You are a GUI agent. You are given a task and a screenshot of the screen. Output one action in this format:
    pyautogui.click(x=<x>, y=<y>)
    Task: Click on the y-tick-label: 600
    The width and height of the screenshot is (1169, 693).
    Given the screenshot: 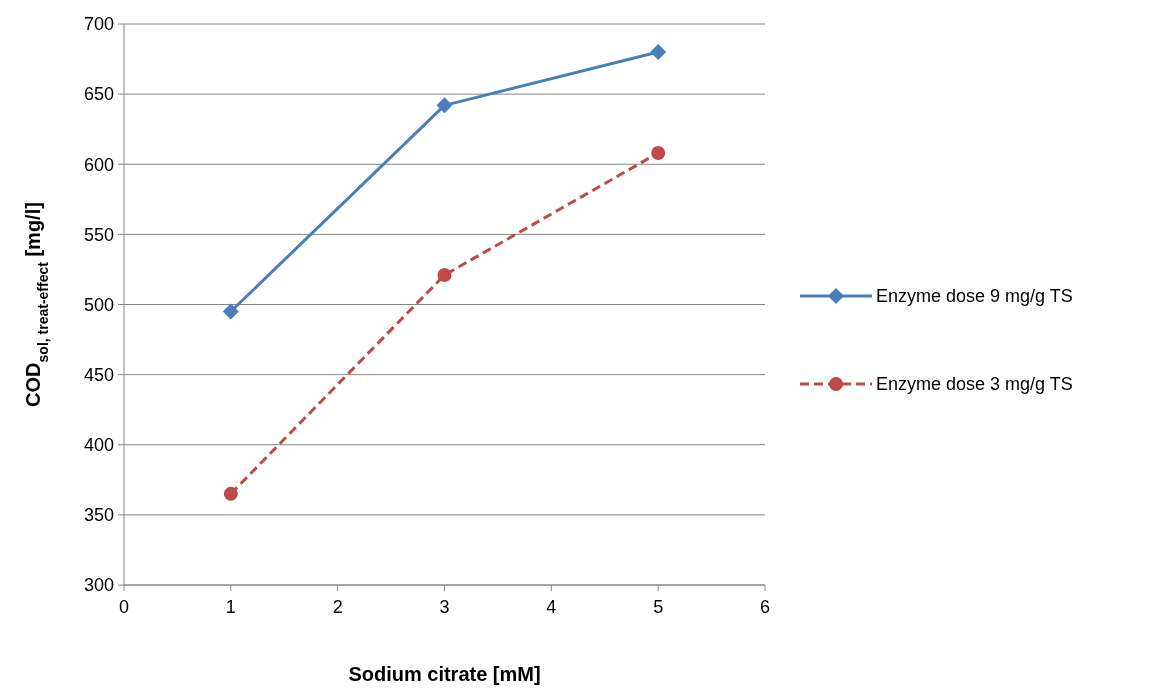 What is the action you would take?
    pyautogui.click(x=98, y=164)
    